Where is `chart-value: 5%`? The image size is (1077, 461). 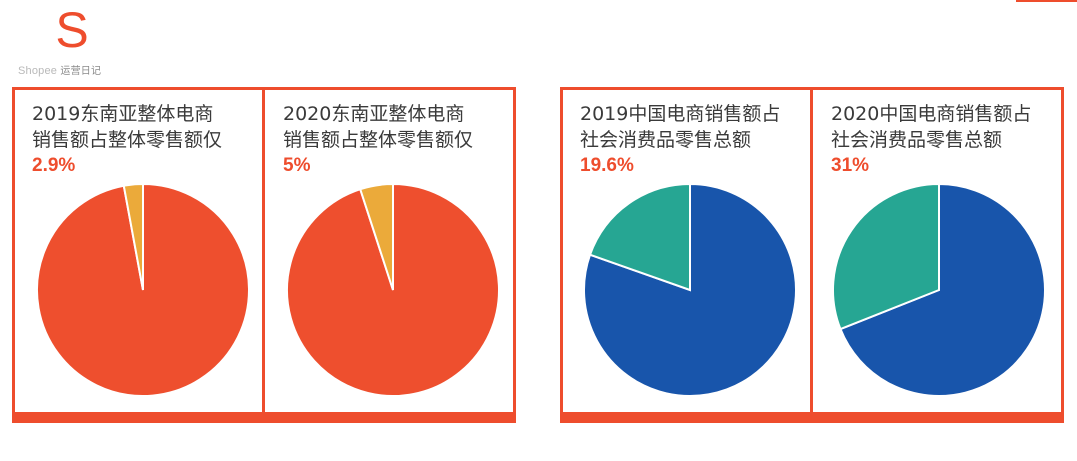 chart-value: 5% is located at coordinates (297, 165).